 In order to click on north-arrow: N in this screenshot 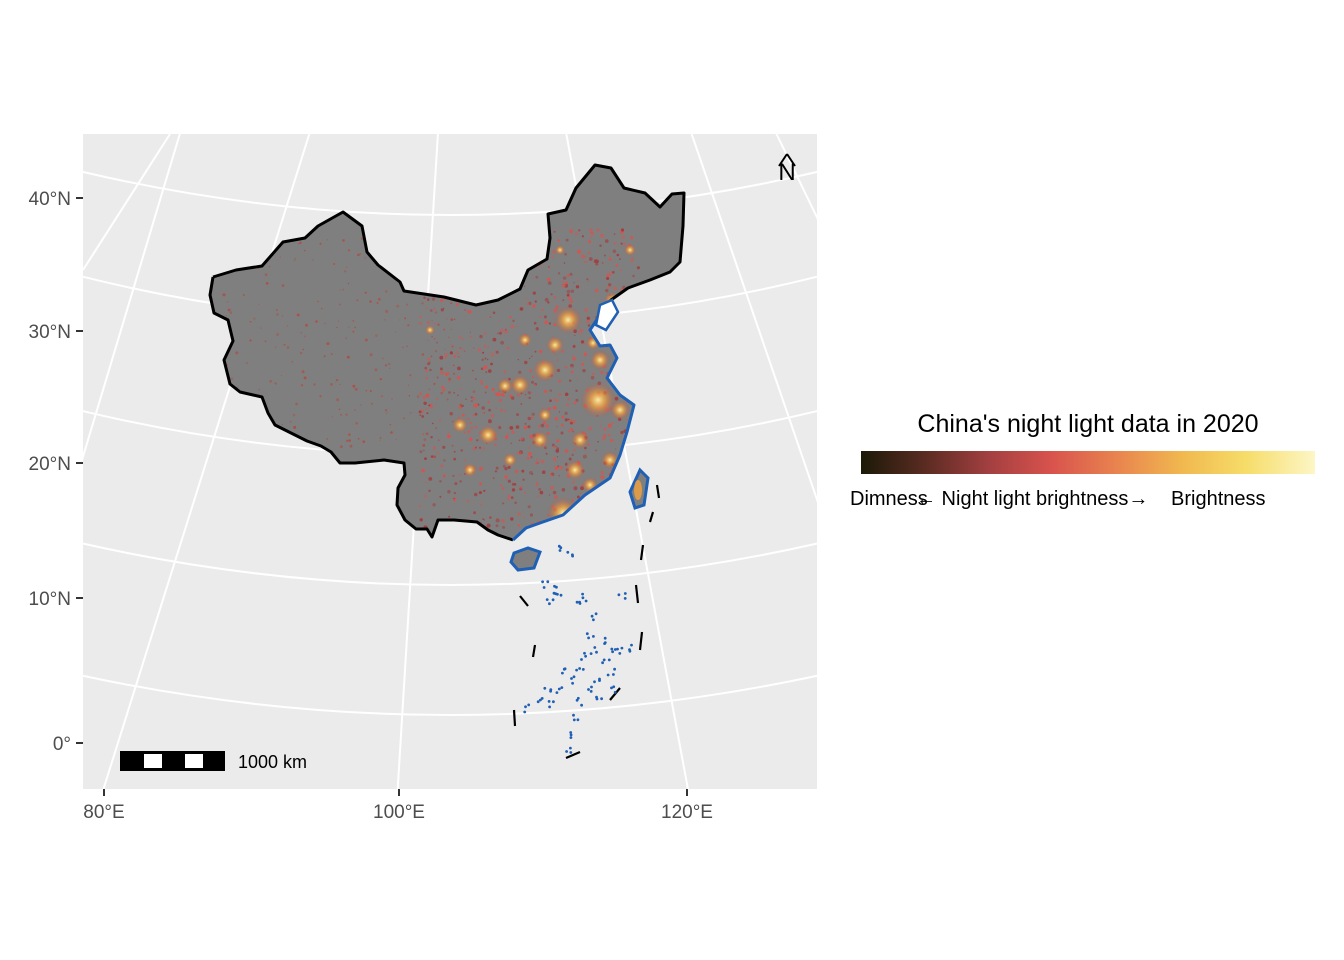, I will do `click(787, 169)`.